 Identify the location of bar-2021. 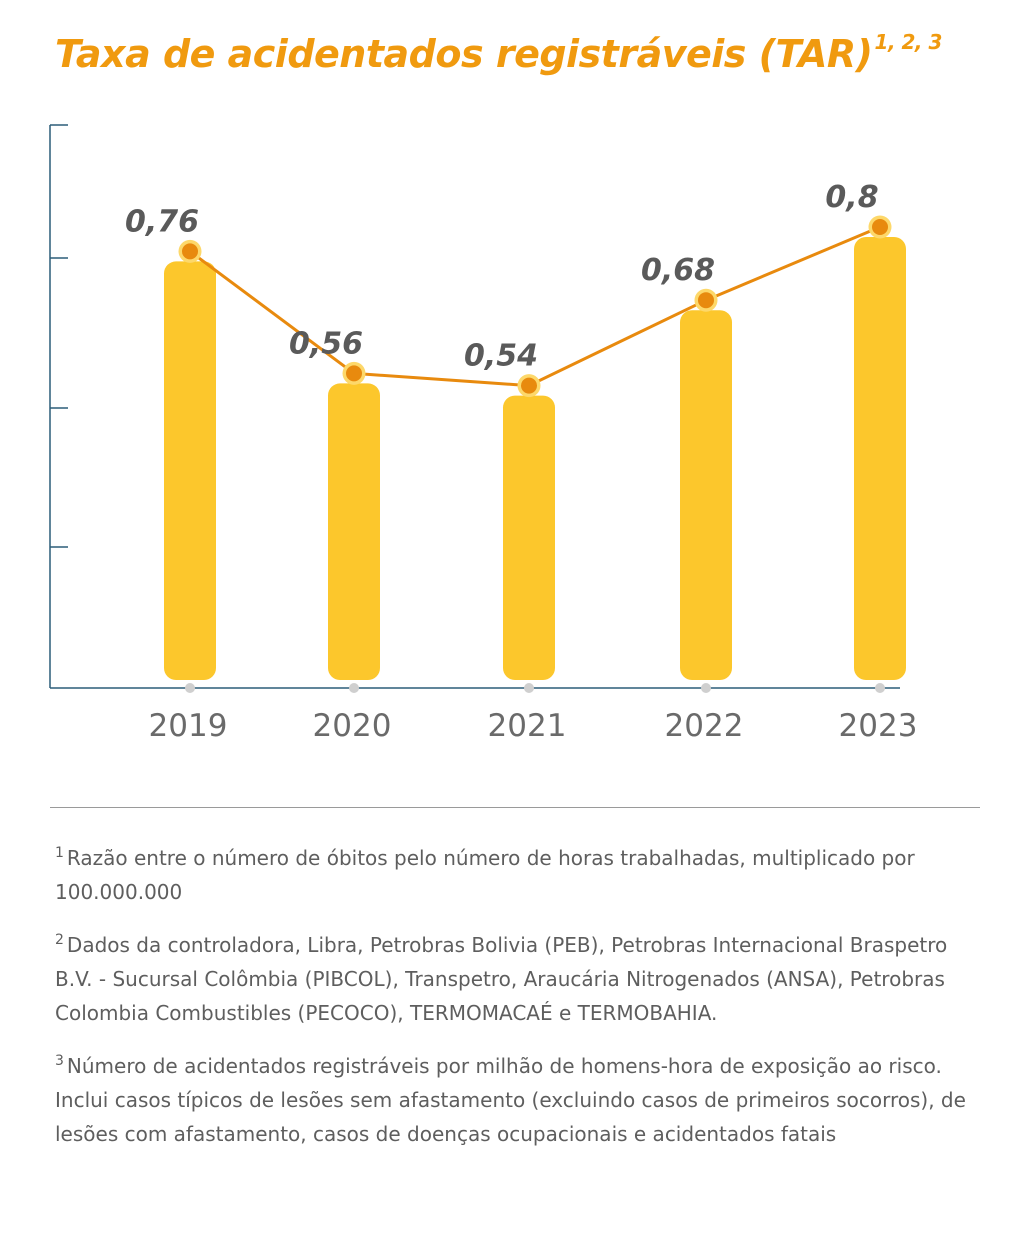
(529, 537).